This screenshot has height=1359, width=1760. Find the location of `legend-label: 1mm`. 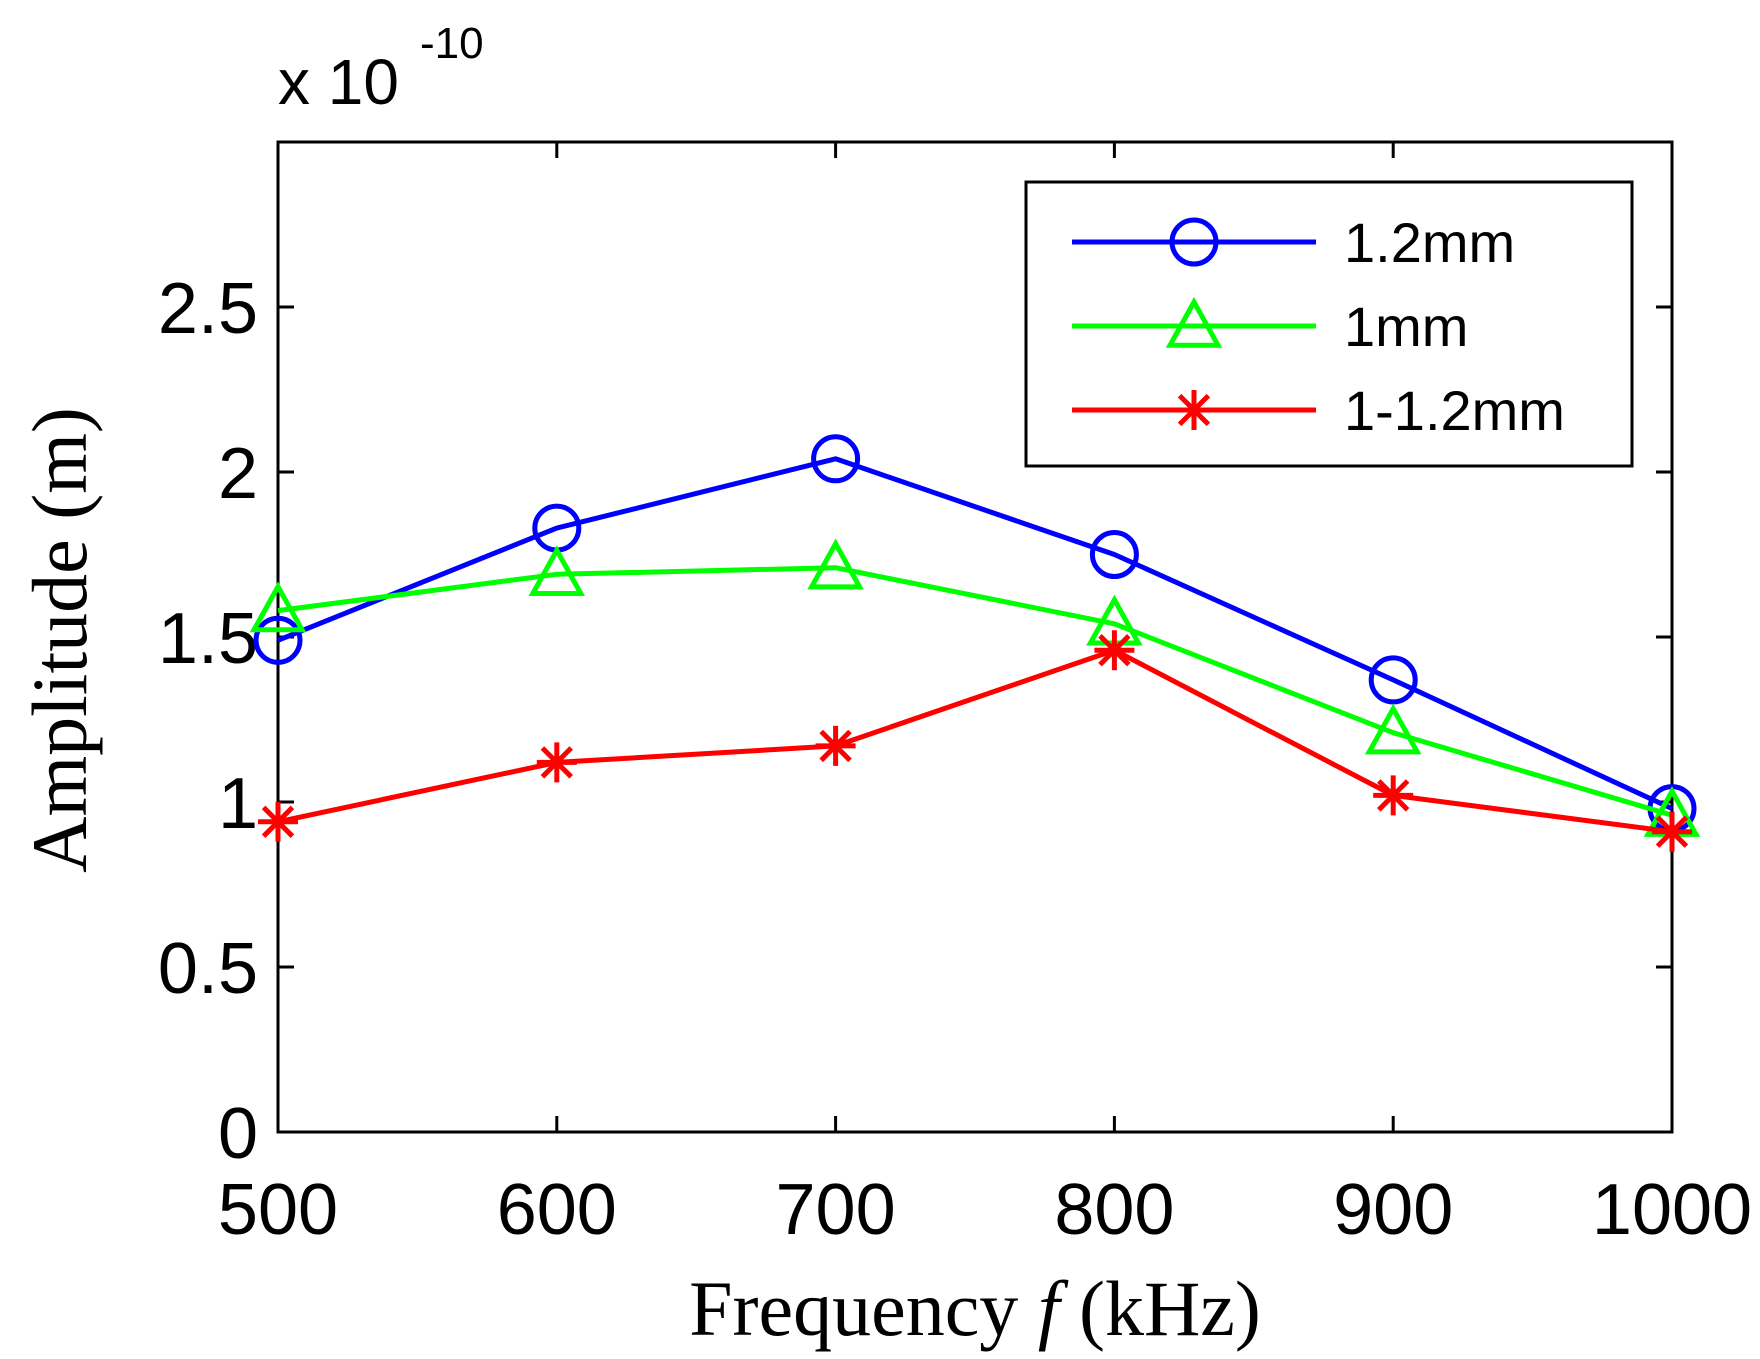

legend-label: 1mm is located at coordinates (1406, 326).